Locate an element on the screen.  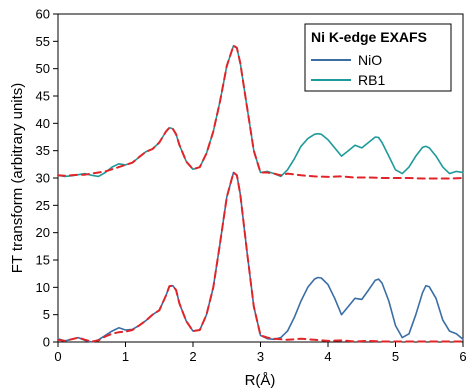
x-tick-label: 6 is located at coordinates (462, 356).